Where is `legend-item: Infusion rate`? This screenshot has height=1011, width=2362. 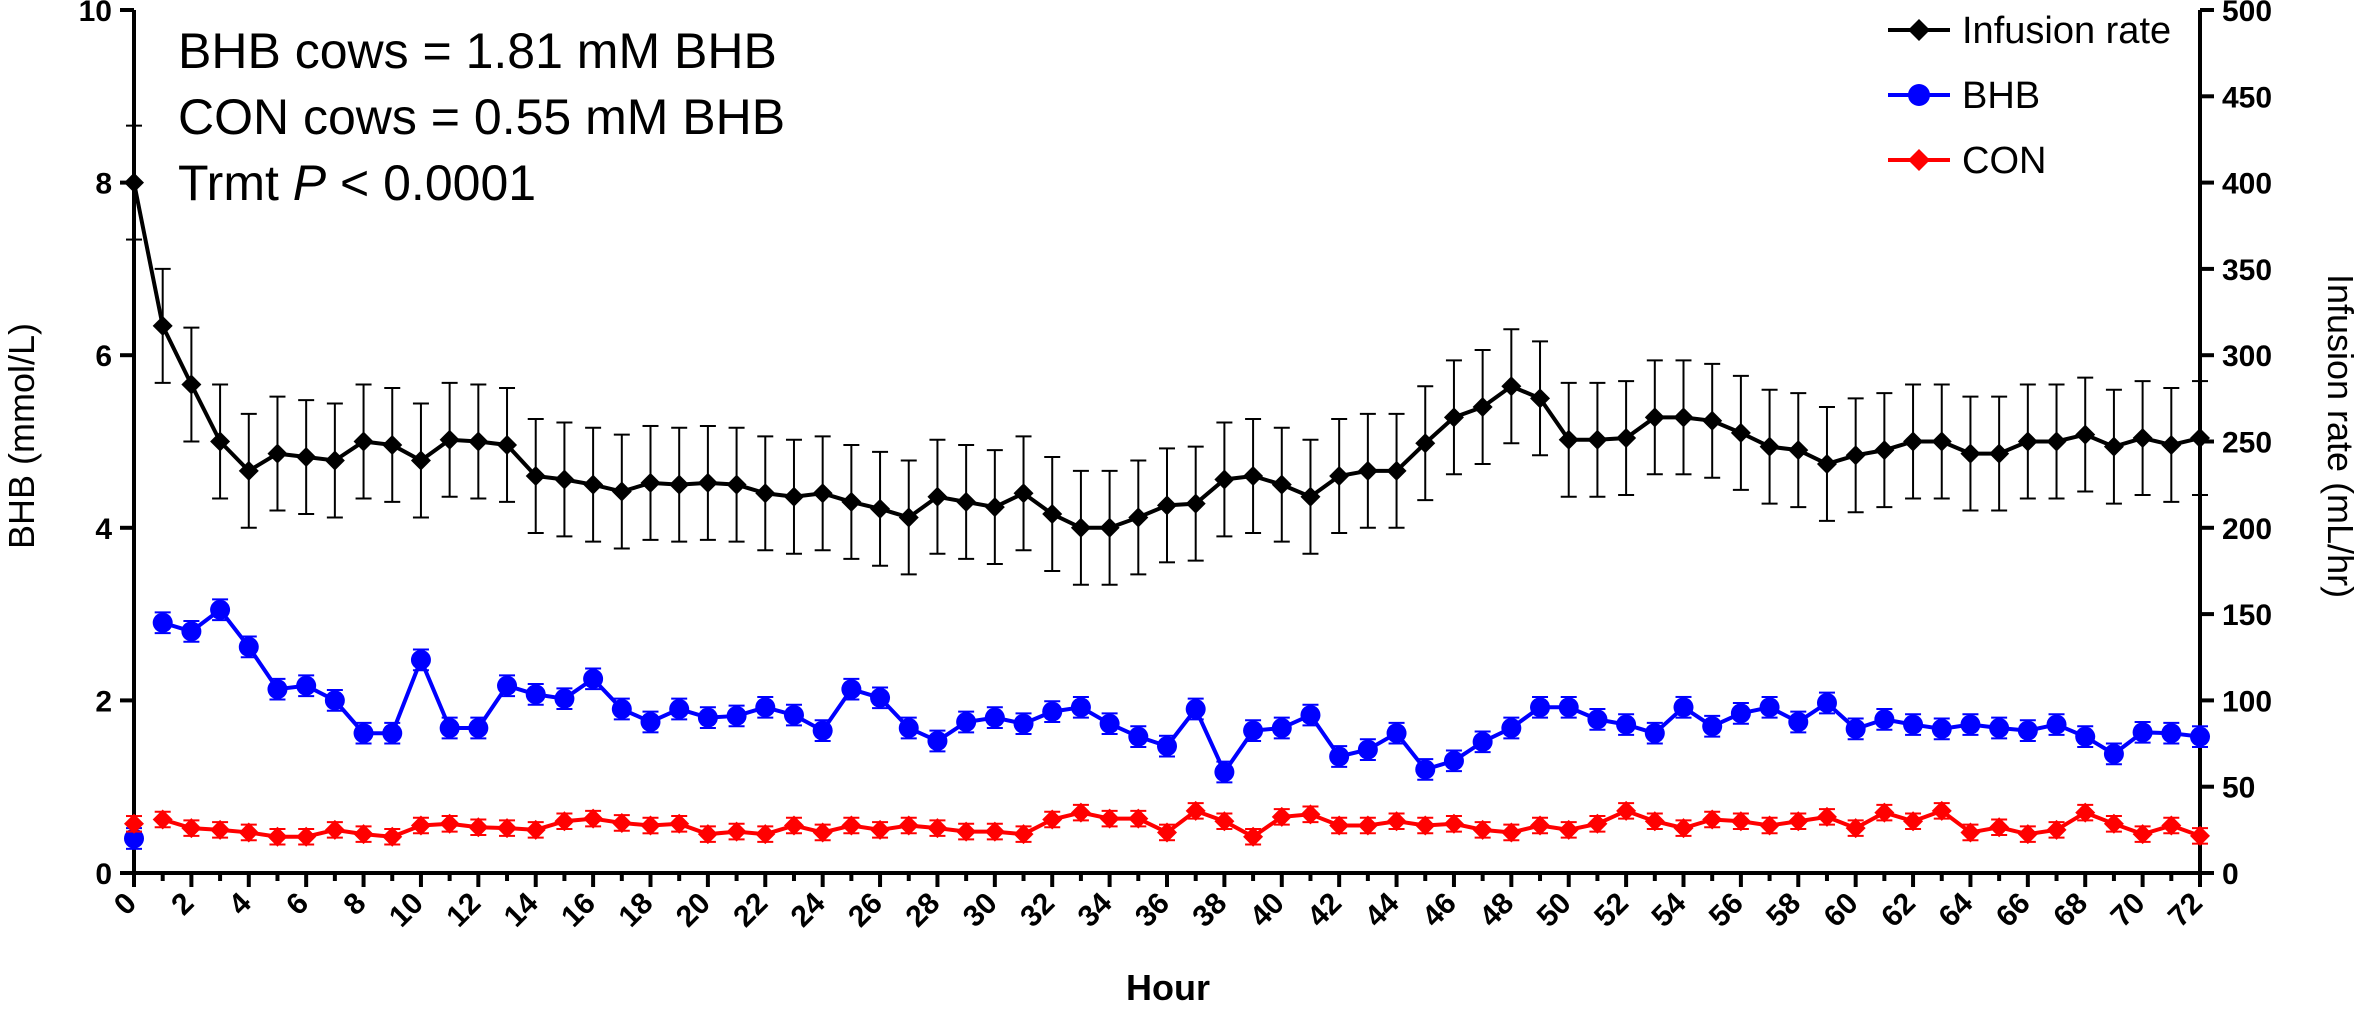
legend-item: Infusion rate is located at coordinates (2029, 31).